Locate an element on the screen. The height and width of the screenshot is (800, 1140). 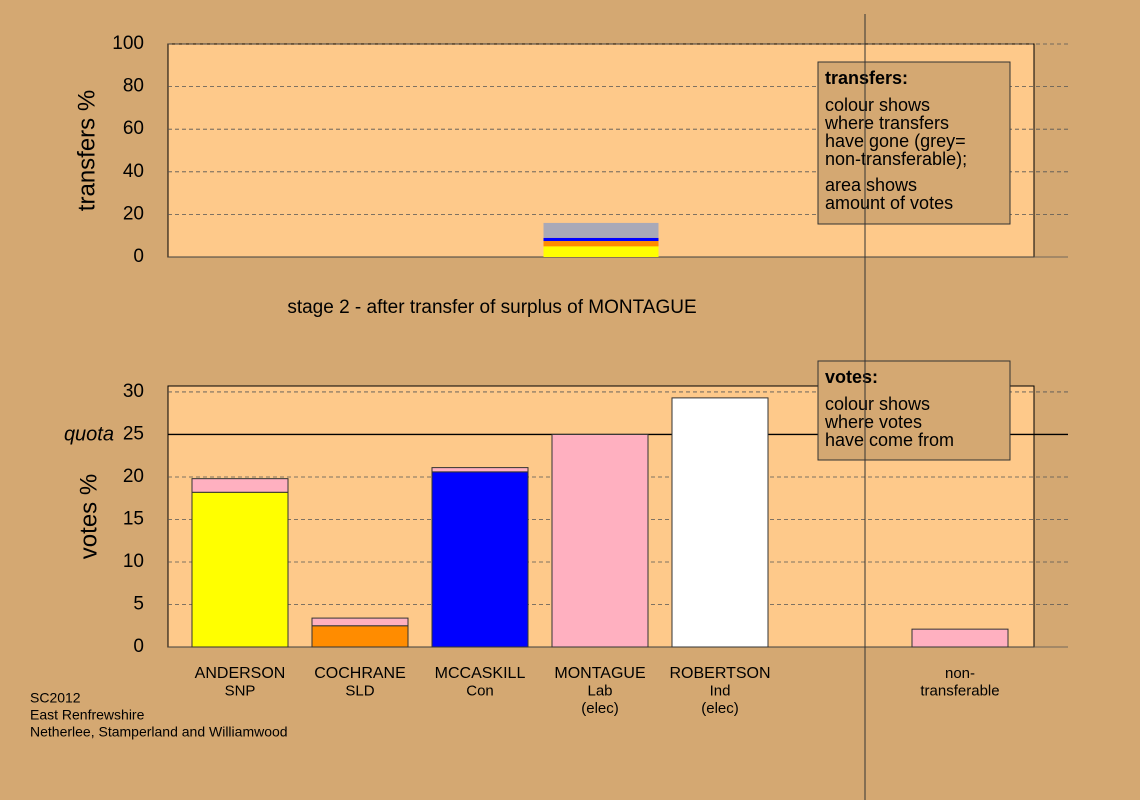
info-heading: transfers: is located at coordinates (866, 78).